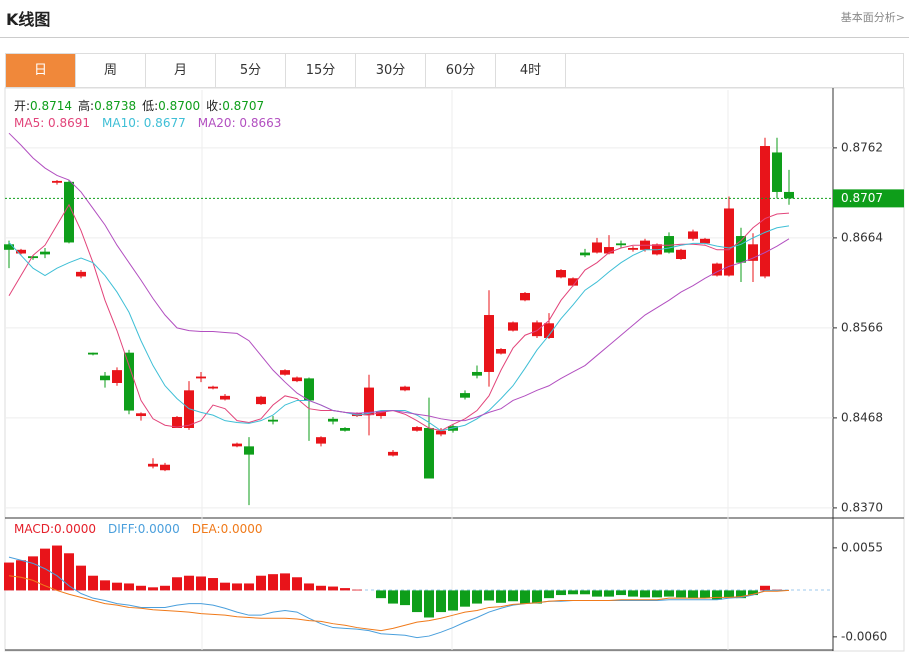 This screenshot has height=653, width=909. Describe the element at coordinates (171, 106) in the screenshot. I see `ohlc-item: 低:0.8700` at that location.